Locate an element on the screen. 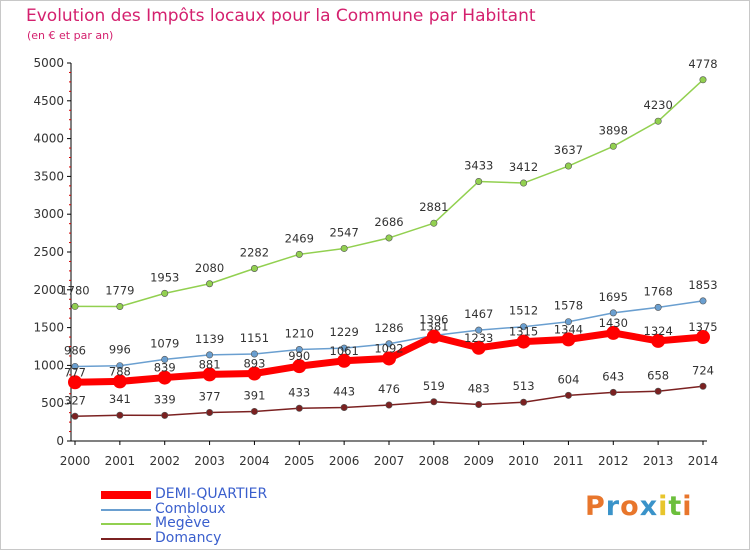  data-label: 1853 is located at coordinates (702, 285).